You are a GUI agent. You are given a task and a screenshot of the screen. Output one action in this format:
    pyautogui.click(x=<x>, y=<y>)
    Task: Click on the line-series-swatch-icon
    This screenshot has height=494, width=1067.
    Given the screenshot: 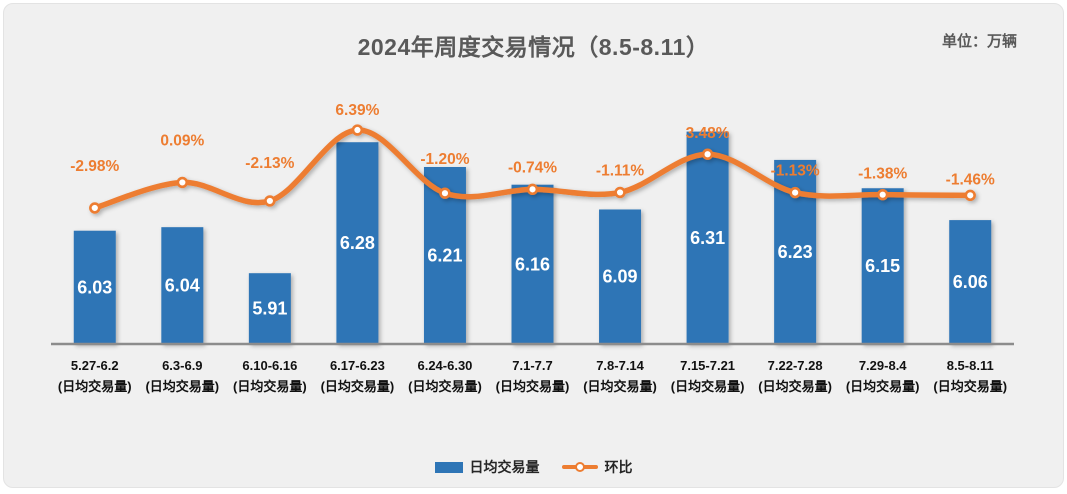 What is the action you would take?
    pyautogui.click(x=579, y=467)
    